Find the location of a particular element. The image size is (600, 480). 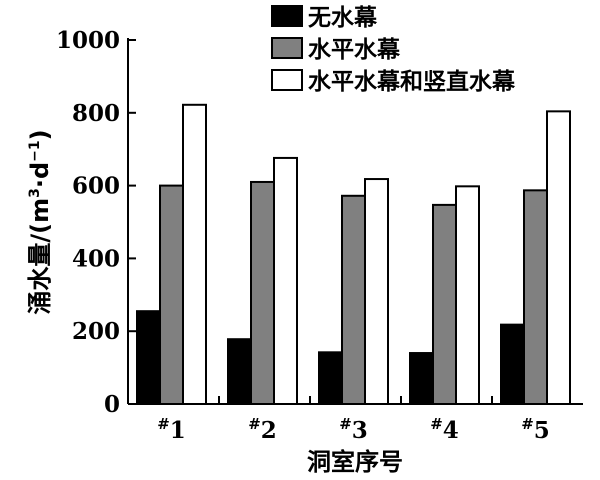

y-axis-label-main: 涌水量/(m is located at coordinates (40, 256).